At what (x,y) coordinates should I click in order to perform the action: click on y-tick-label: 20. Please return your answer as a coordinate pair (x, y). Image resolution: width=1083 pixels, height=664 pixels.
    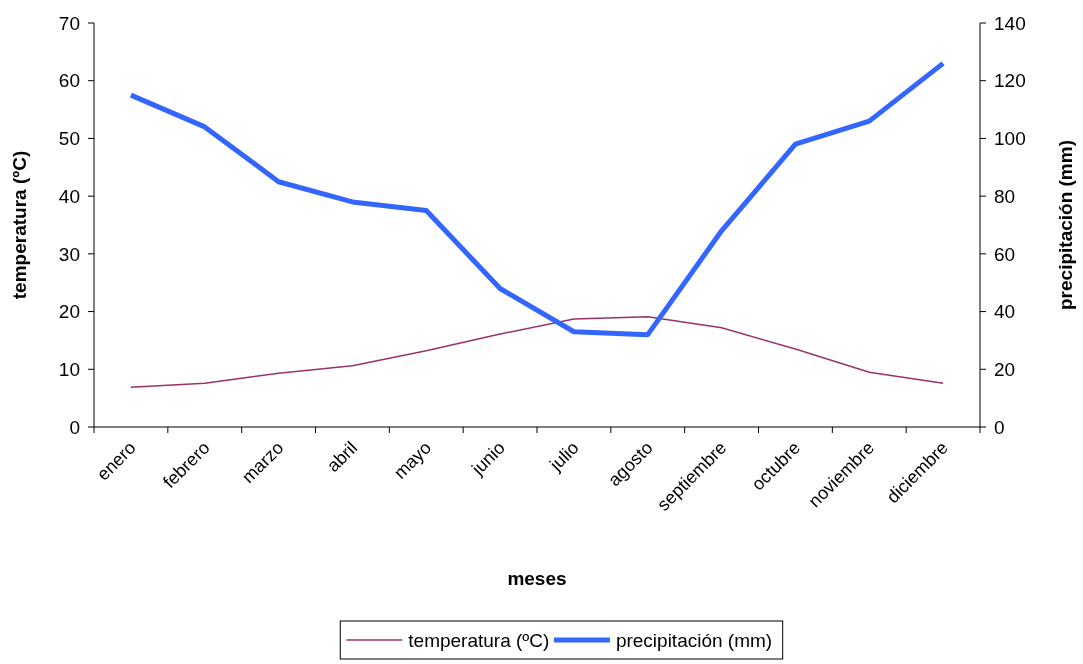
    Looking at the image, I should click on (69, 312).